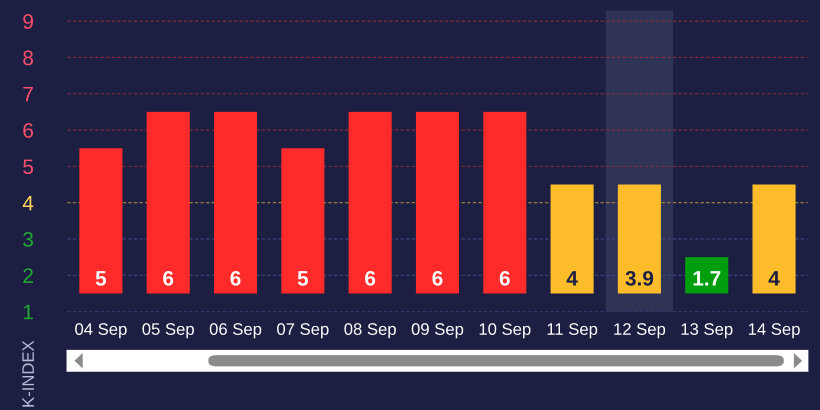 The height and width of the screenshot is (410, 820). Describe the element at coordinates (28, 58) in the screenshot. I see `y-tick-label: 8` at that location.